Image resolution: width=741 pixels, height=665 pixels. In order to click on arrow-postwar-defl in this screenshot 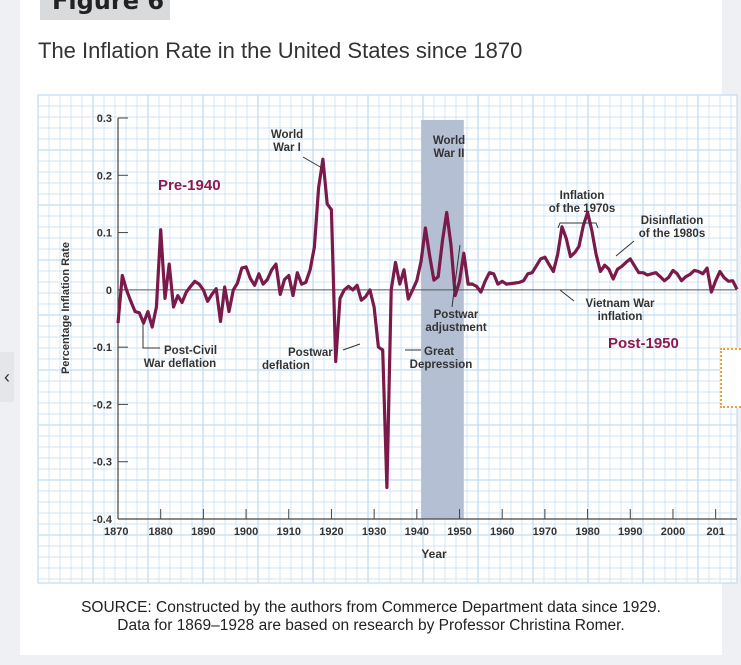, I will do `click(351, 347)`.